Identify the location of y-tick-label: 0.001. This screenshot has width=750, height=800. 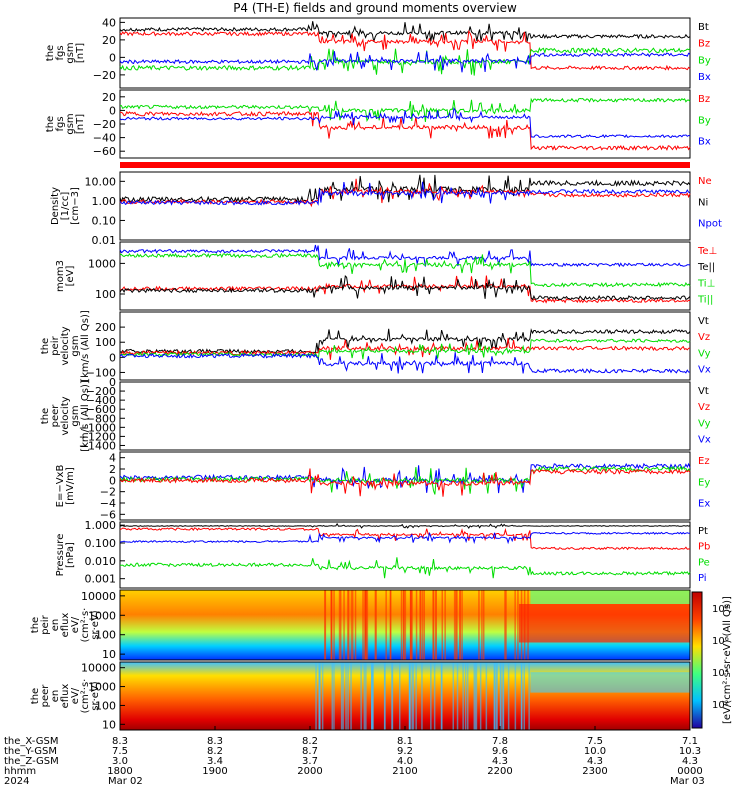
(101, 579).